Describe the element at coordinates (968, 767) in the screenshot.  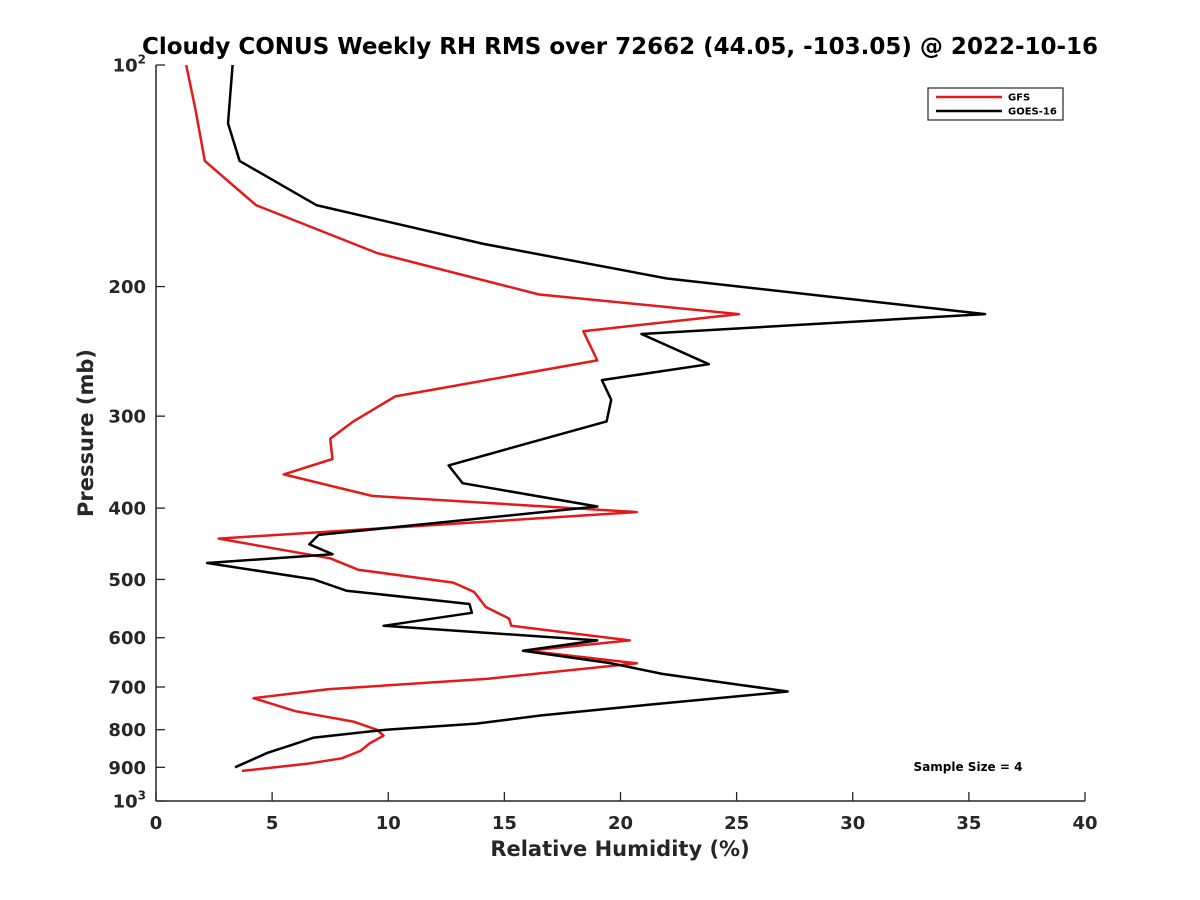
I see `sample-size-annotation: Sample Size = 4` at that location.